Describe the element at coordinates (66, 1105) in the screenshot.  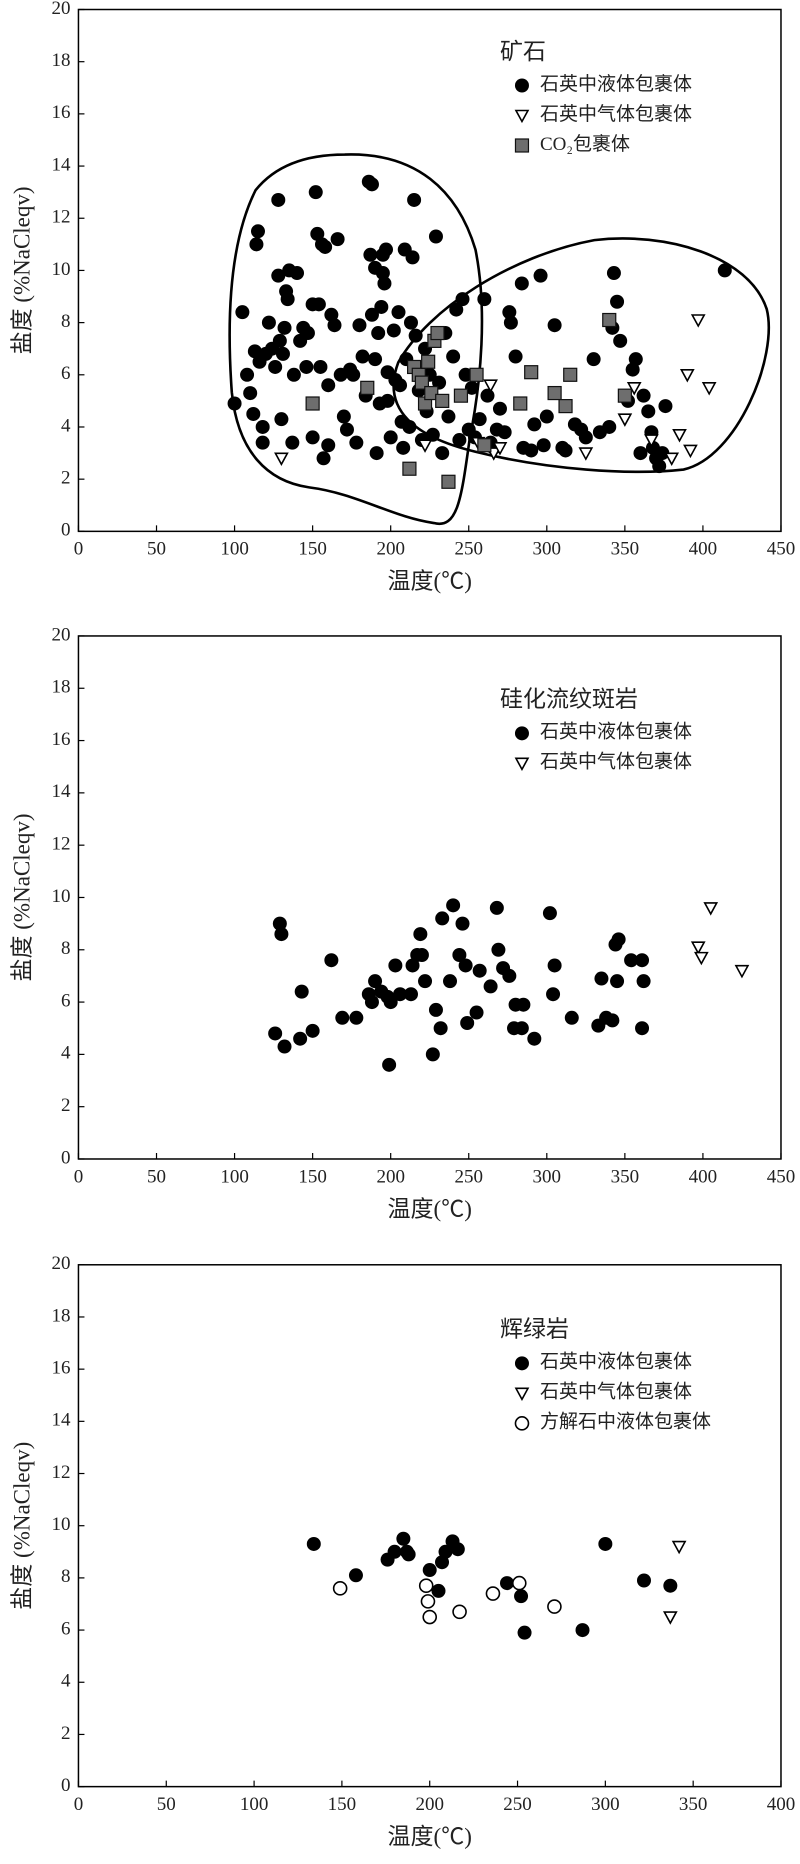
I see `y-tick-label: 2` at that location.